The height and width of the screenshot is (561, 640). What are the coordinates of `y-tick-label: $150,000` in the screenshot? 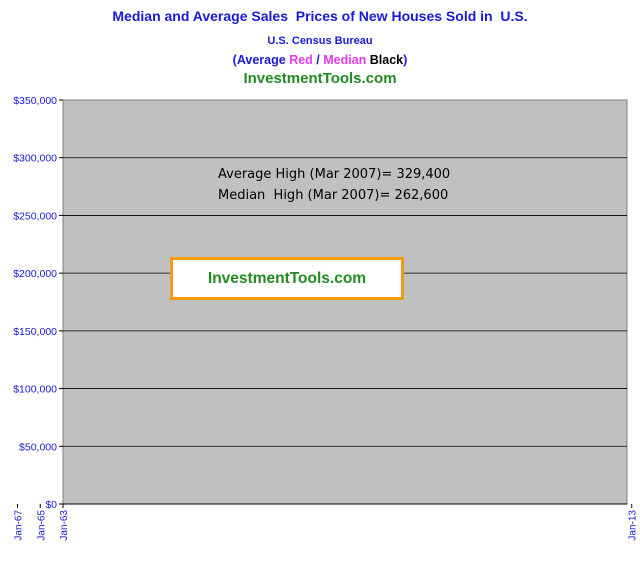 It's located at (35, 332).